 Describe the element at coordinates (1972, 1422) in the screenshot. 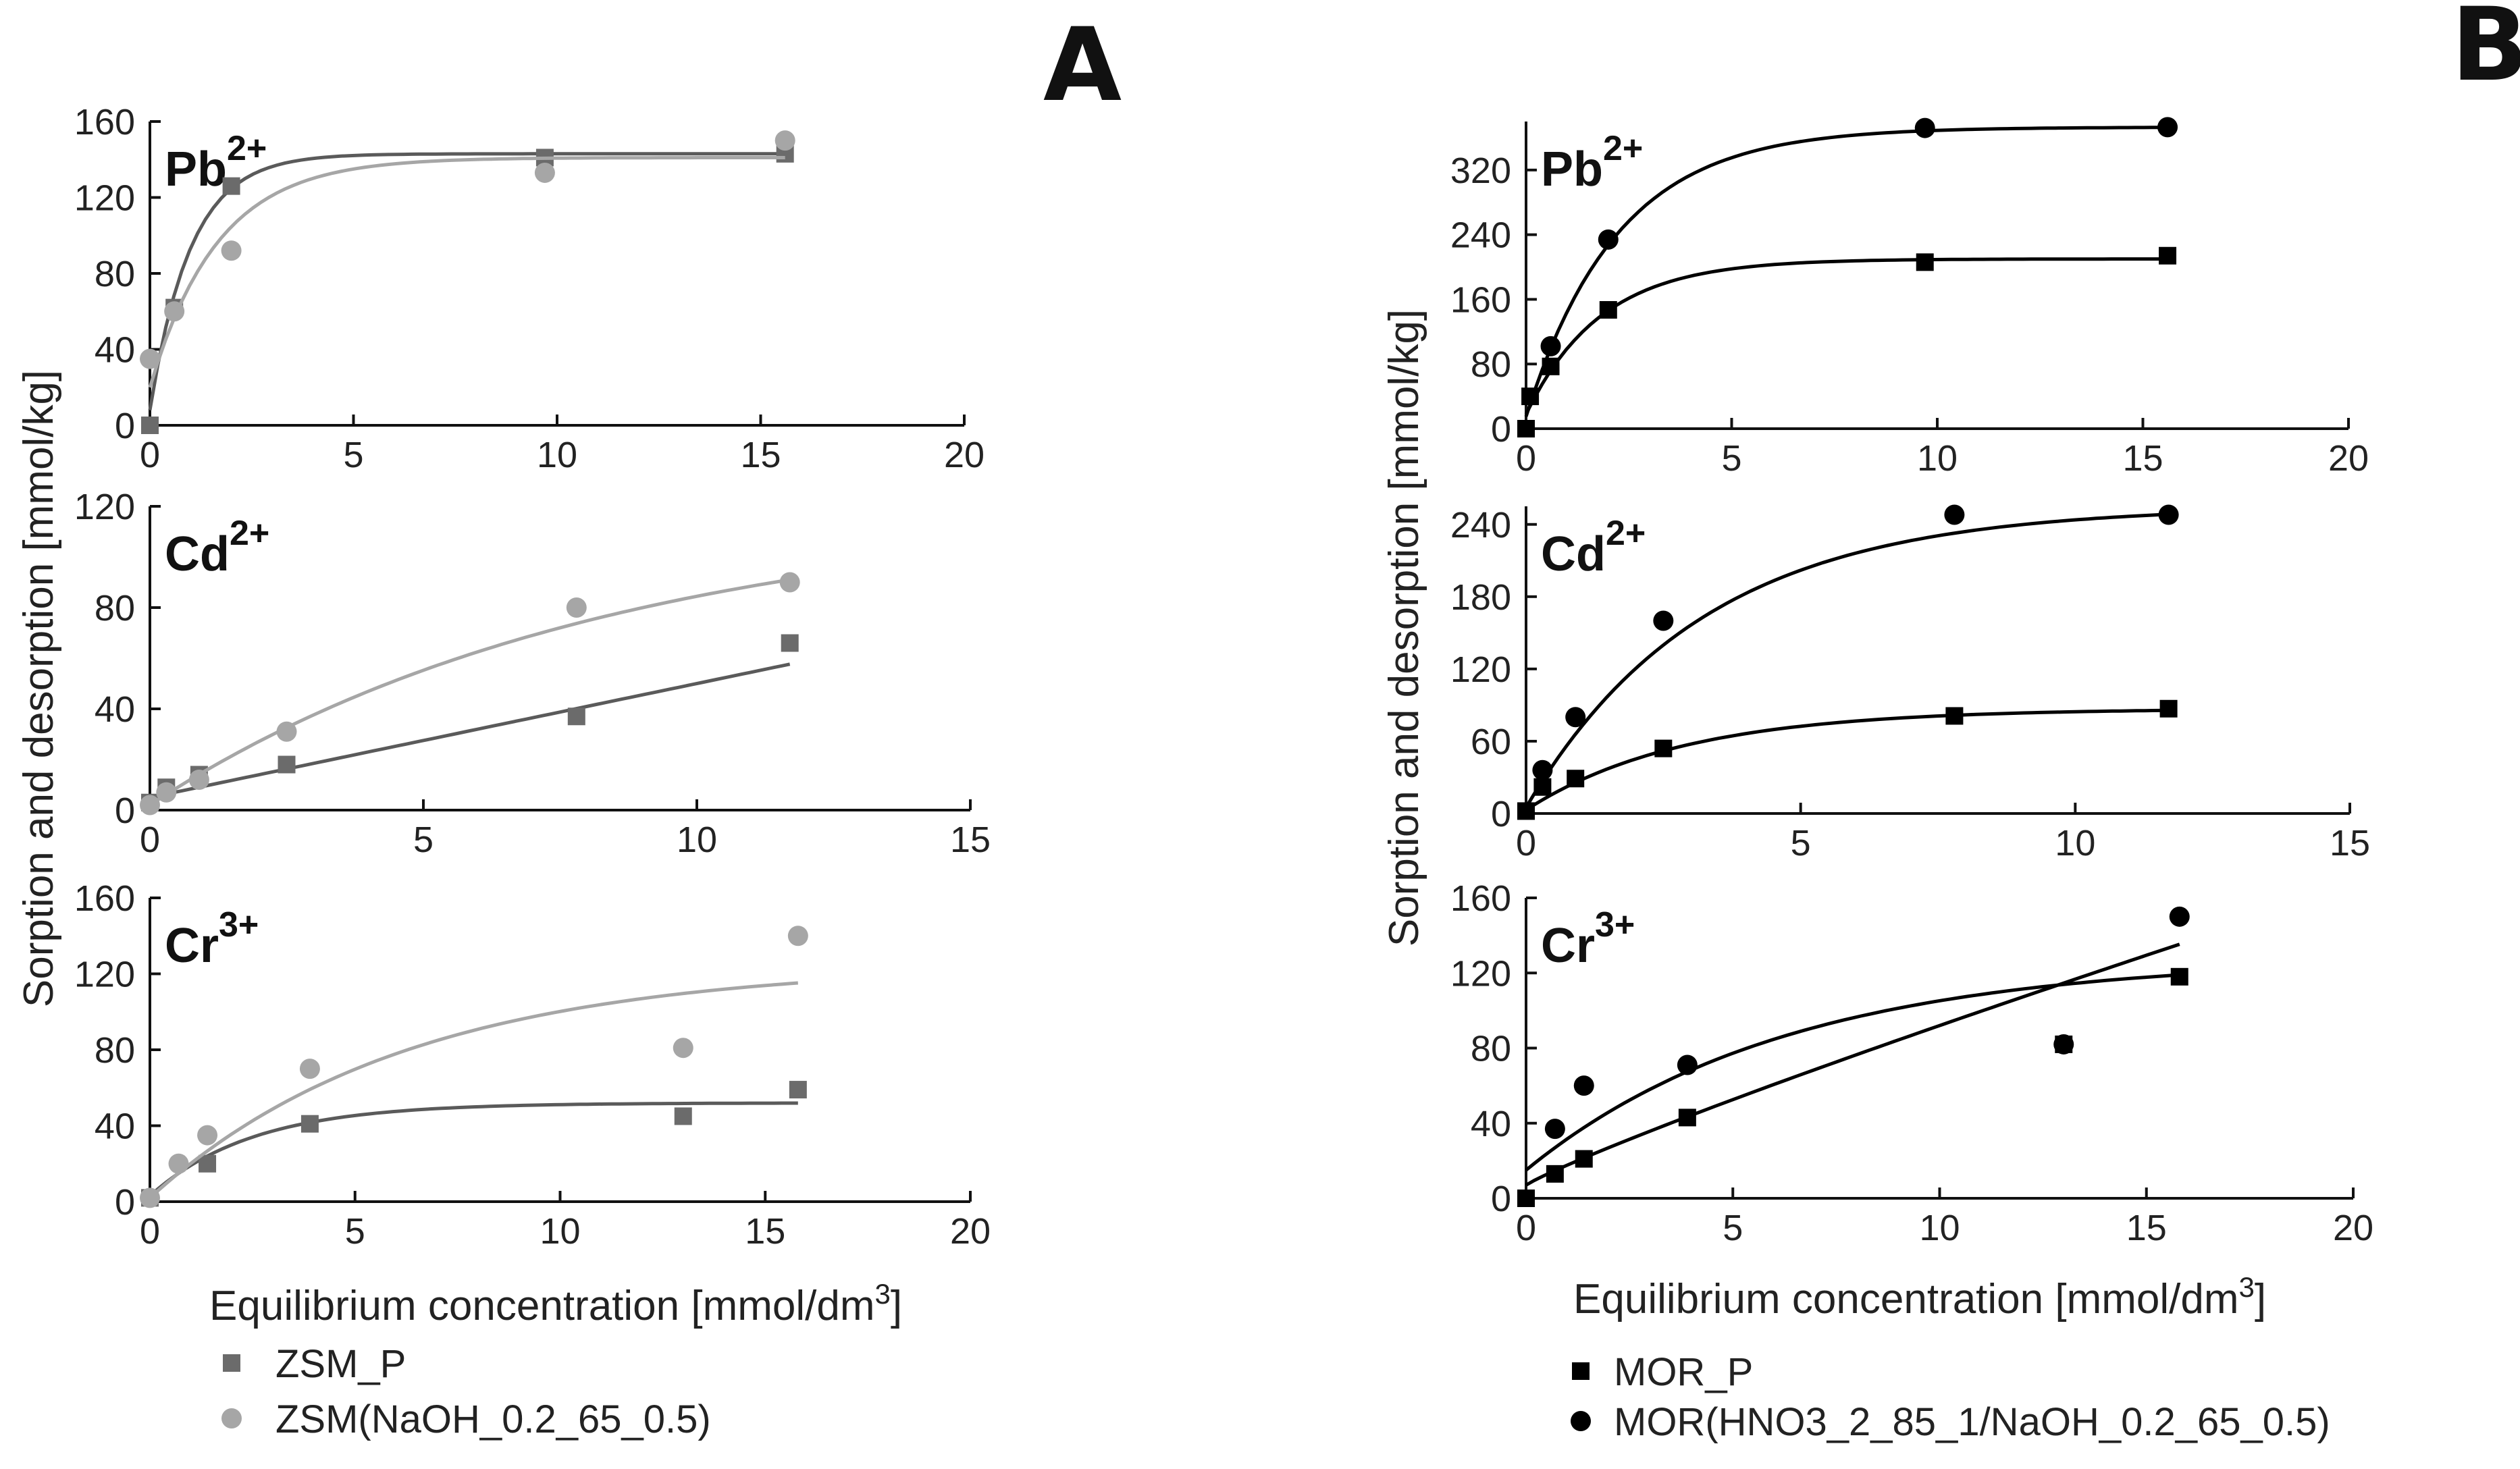

I see `legend-label-mor-hno3: MOR(HNO3_2_85_1/NaOH_0.2_65_0.5)` at that location.